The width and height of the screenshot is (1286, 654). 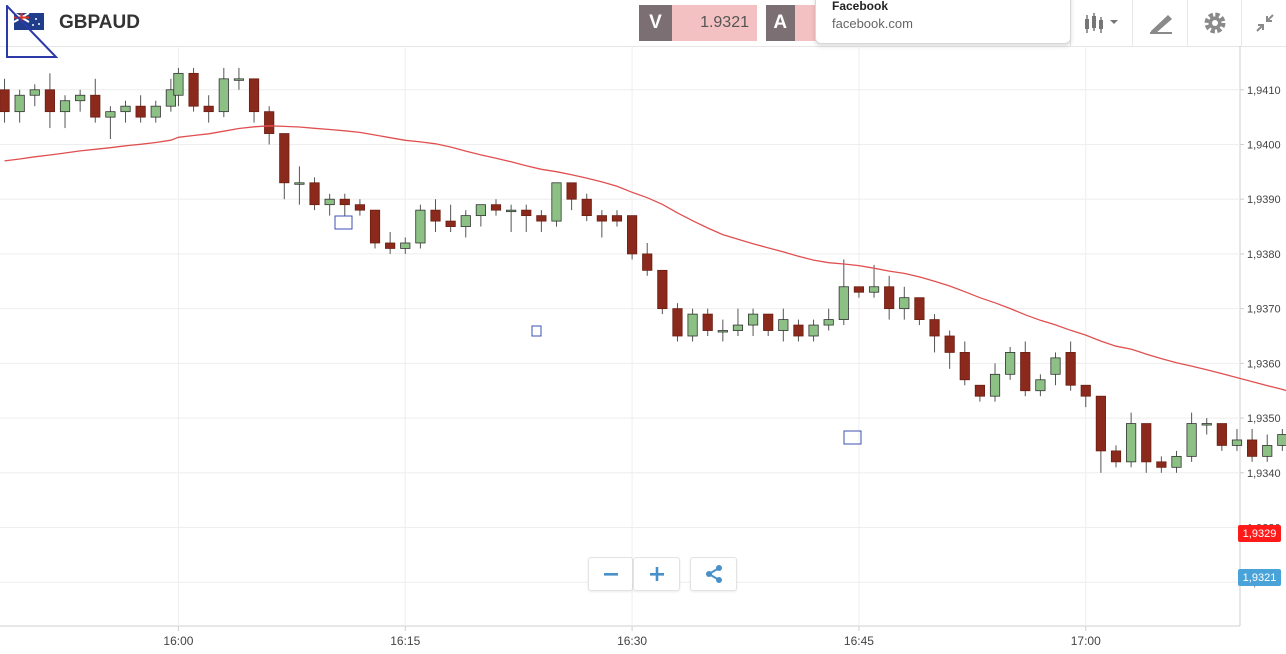 I want to click on y-tick-label: 1,9340, so click(x=1264, y=474).